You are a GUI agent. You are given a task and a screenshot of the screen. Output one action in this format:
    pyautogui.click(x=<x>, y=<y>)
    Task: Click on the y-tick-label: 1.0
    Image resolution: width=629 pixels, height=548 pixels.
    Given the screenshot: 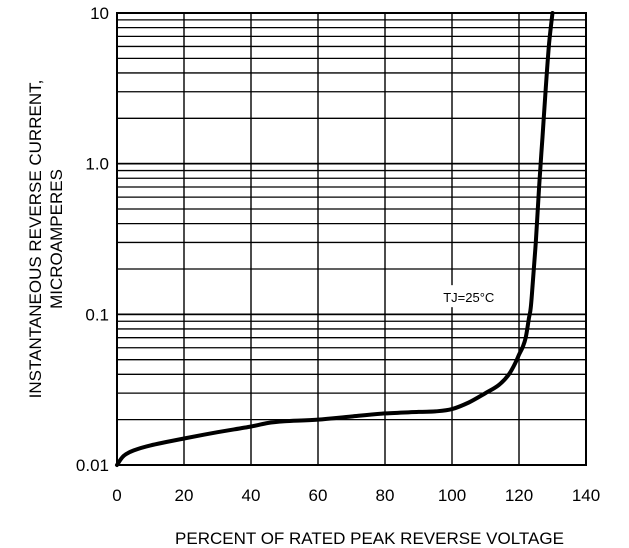 What is the action you would take?
    pyautogui.click(x=97, y=164)
    